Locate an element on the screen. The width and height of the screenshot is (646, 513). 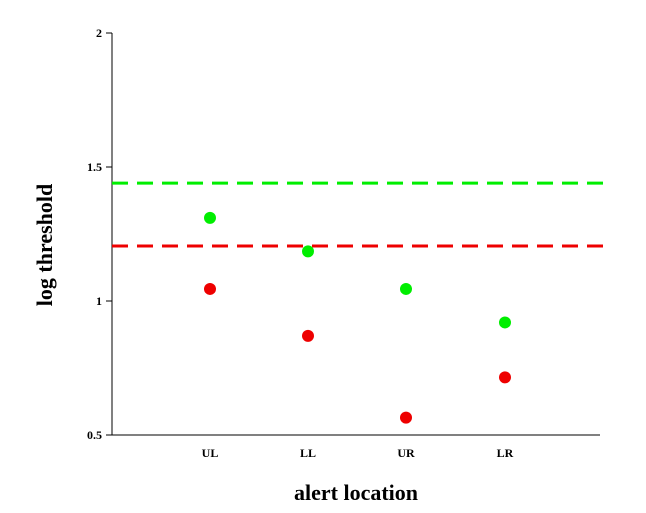
y-tick-label: 0.5 is located at coordinates (94, 435).